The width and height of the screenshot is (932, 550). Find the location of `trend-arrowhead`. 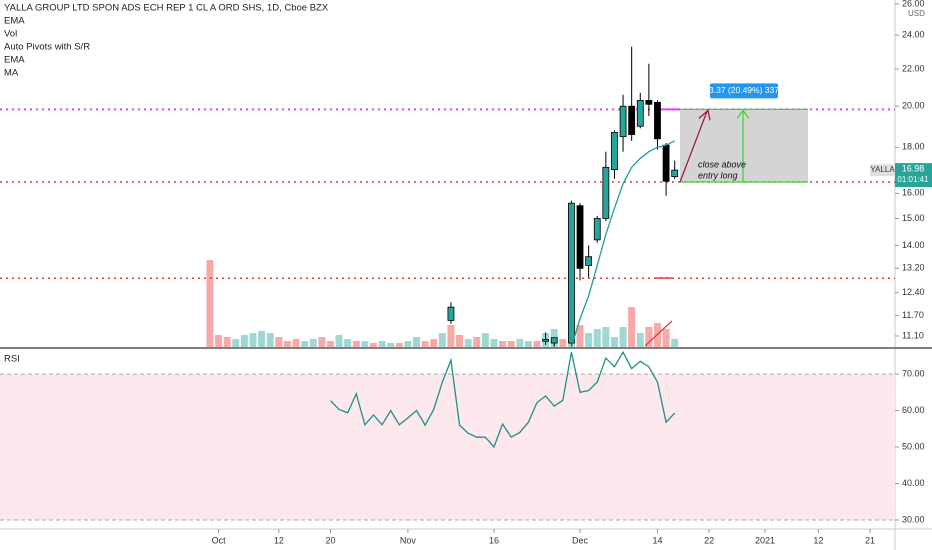

trend-arrowhead is located at coordinates (704, 115).